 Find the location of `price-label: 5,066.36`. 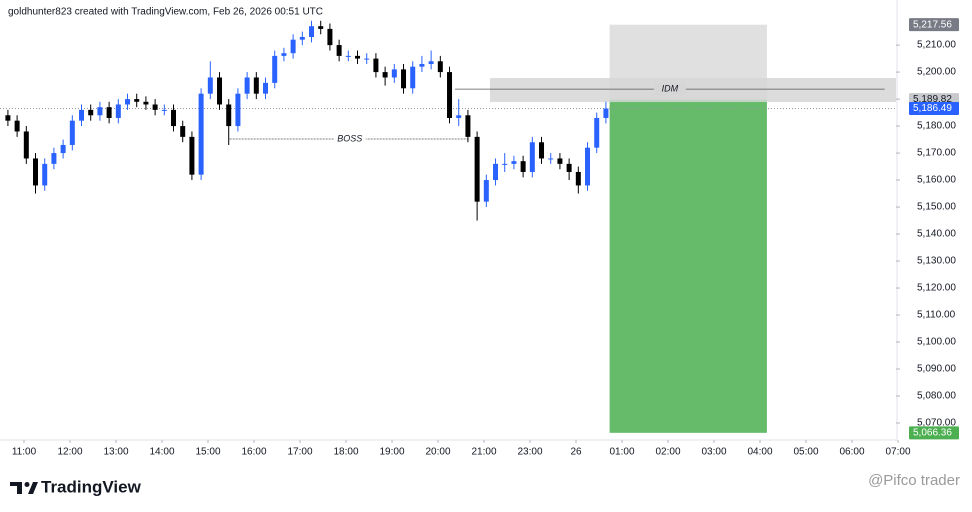

price-label: 5,066.36 is located at coordinates (932, 432).